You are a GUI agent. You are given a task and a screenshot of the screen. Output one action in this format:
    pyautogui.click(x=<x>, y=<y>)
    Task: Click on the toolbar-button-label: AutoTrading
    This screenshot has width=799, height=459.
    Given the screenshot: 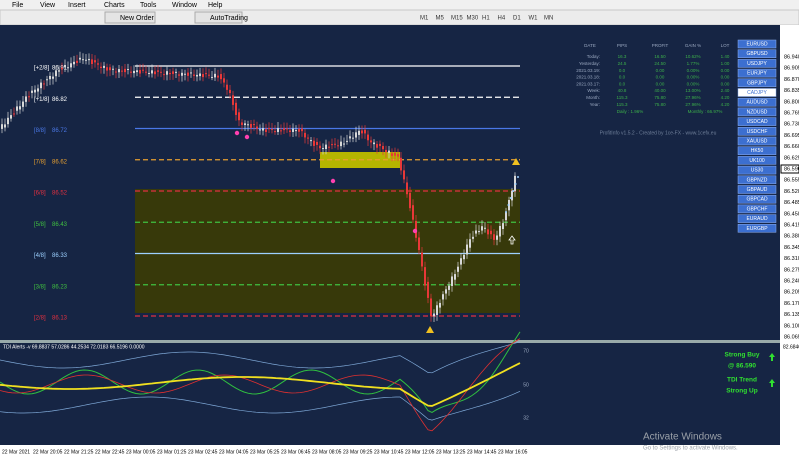 What is the action you would take?
    pyautogui.click(x=229, y=18)
    